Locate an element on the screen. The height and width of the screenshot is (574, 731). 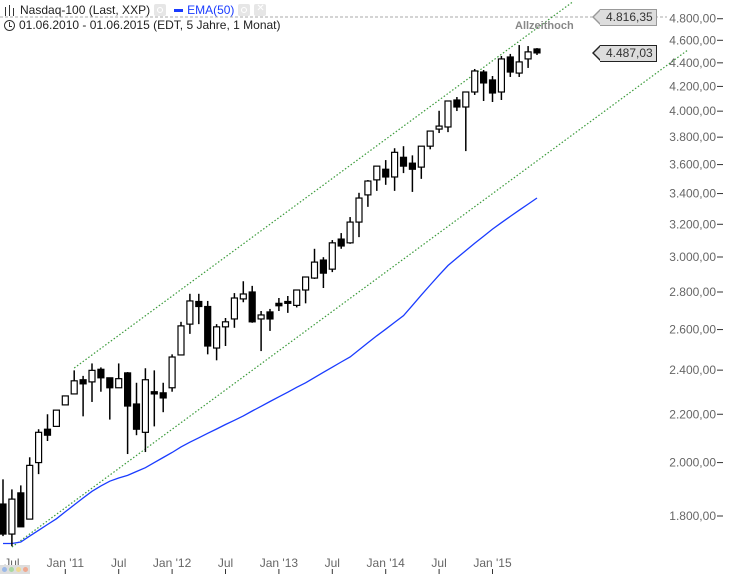
y-tick-label: 2.800,00 is located at coordinates (692, 292).